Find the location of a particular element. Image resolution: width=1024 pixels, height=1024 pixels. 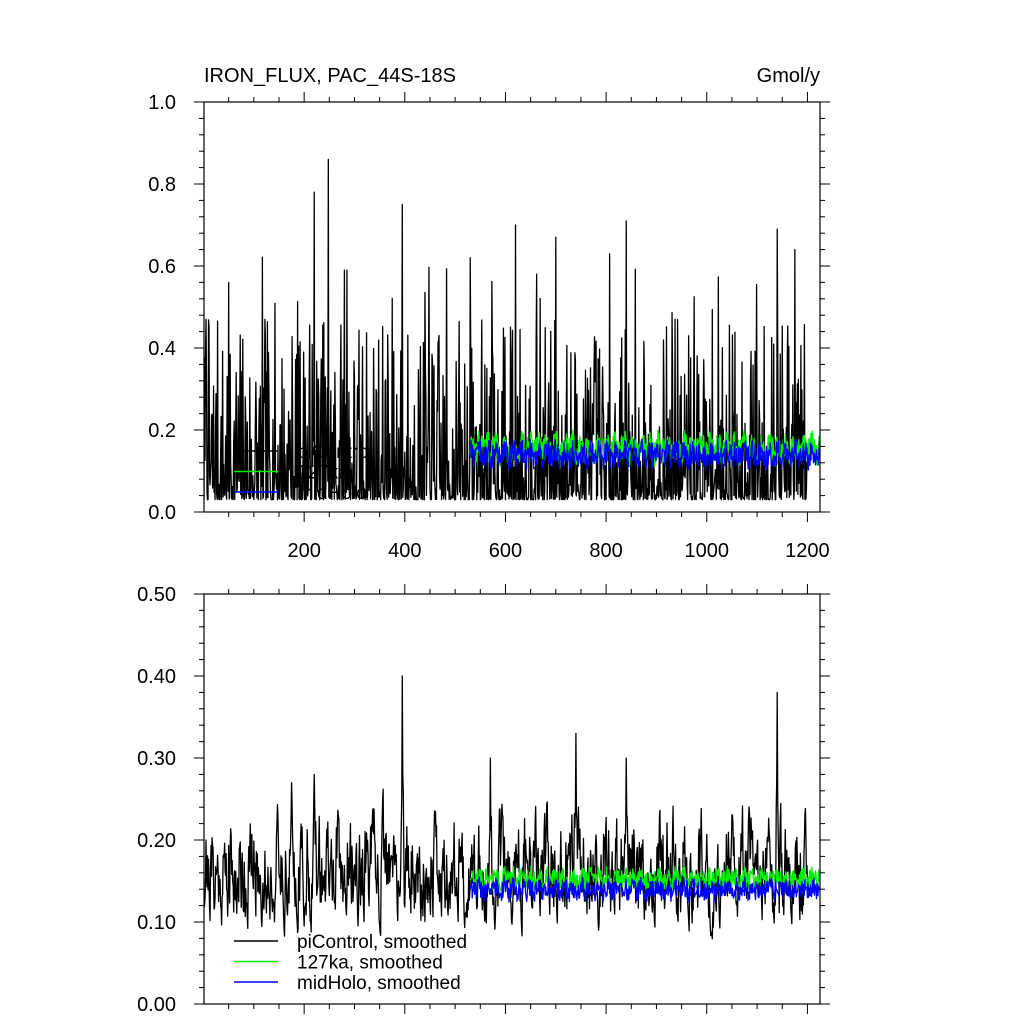

y-tick-label: 0.40 is located at coordinates (156, 677).